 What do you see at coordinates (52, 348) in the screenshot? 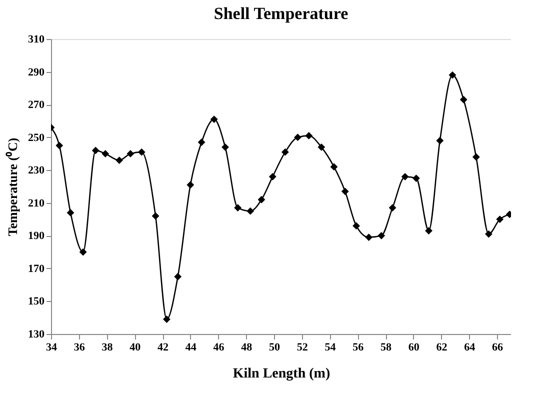
I see `x-tick-label: 34` at bounding box center [52, 348].